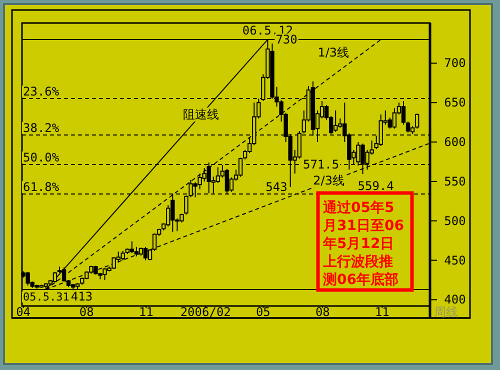 Image resolution: width=500 pixels, height=370 pixels. Describe the element at coordinates (376, 186) in the screenshot. I see `note: 559.4` at that location.